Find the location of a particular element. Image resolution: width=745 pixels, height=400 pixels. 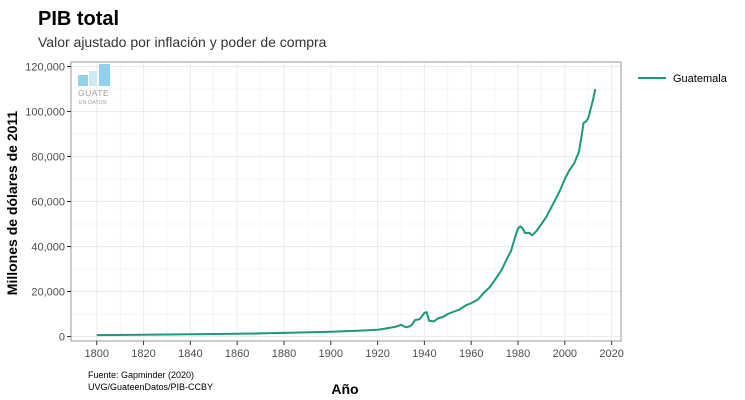

x-tick-label: 1880 is located at coordinates (284, 354).